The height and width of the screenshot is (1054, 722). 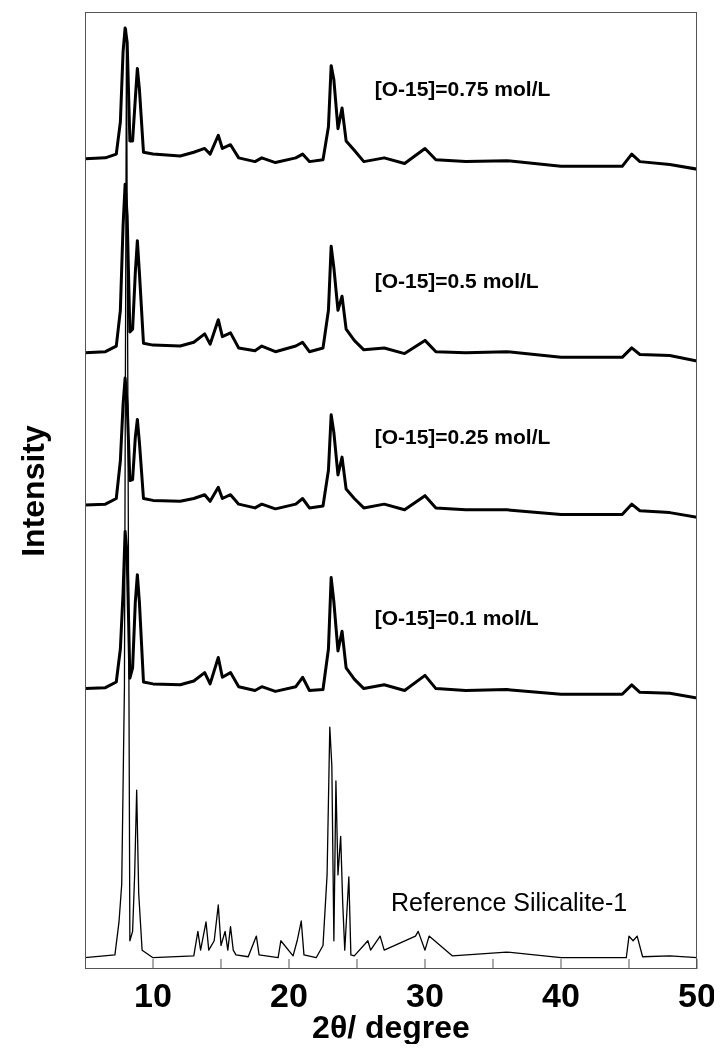 I want to click on x-tick-label: 50, so click(x=697, y=995).